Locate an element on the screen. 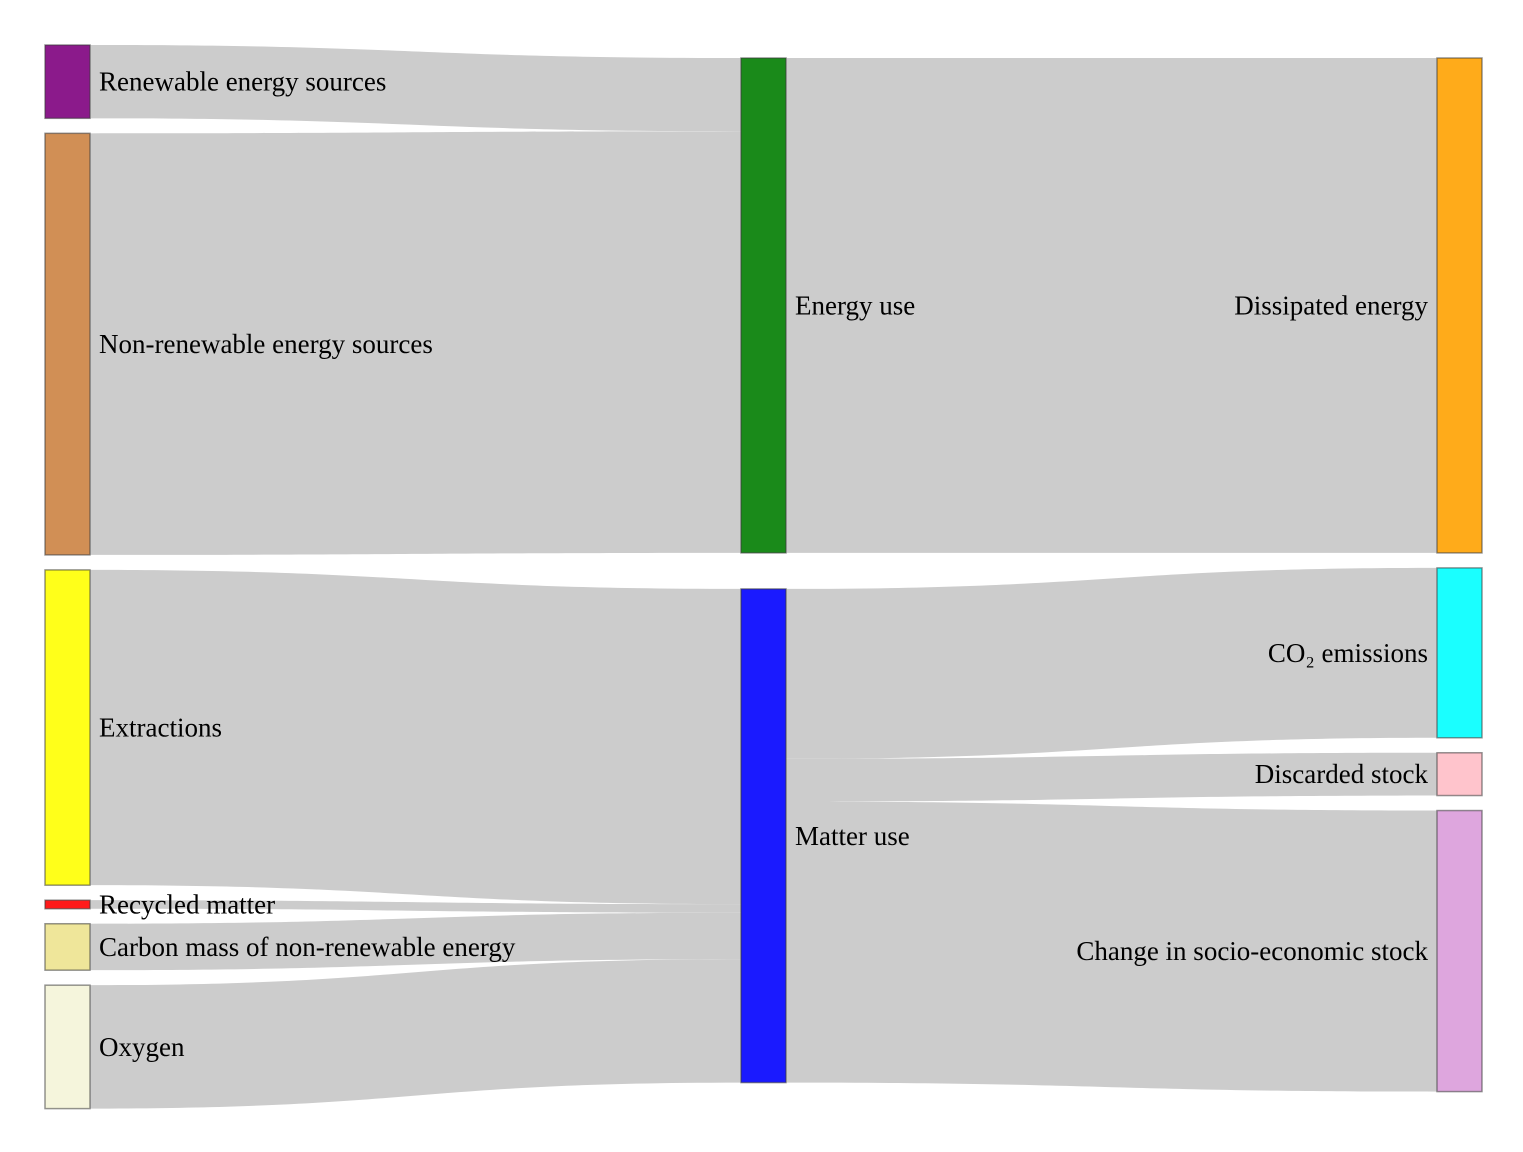 The height and width of the screenshot is (1152, 1523). node-label-nonrenewable: Non-renewable energy sources is located at coordinates (266, 344).